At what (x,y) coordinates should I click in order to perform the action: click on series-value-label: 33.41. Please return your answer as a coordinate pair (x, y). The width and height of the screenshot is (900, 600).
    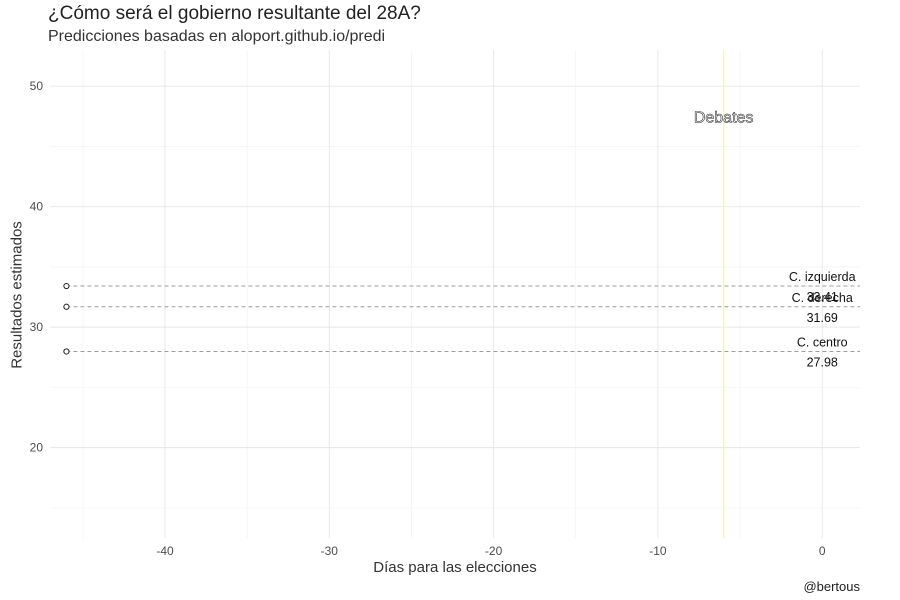
    Looking at the image, I should click on (822, 297).